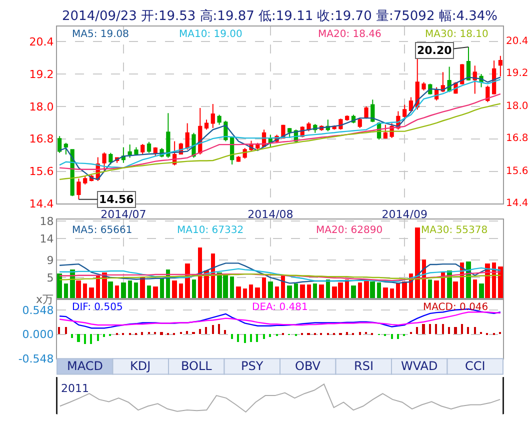 This screenshot has height=429, width=532. Describe the element at coordinates (85, 366) in the screenshot. I see `annotation: MACD` at that location.